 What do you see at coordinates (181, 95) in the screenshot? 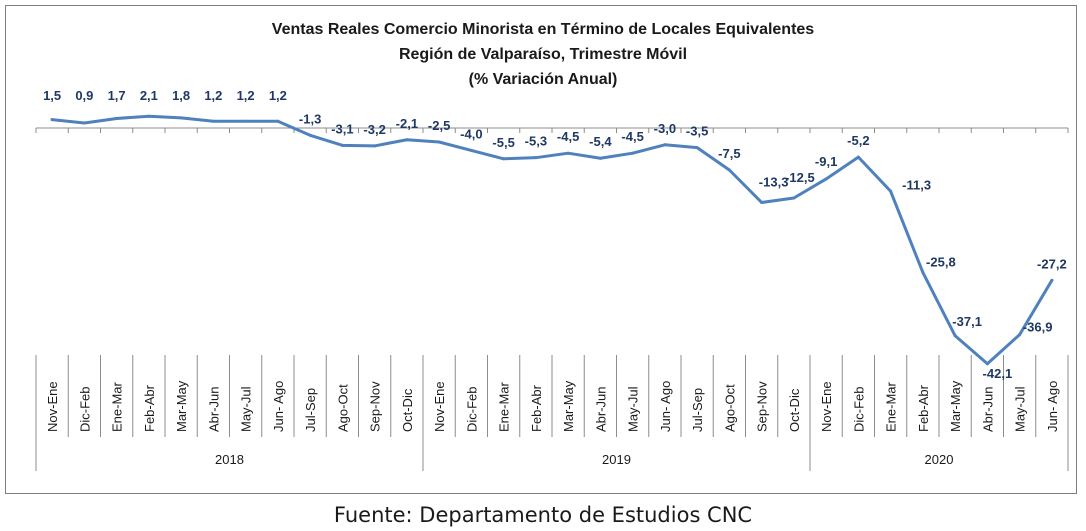
I see `data-label: 1,8` at bounding box center [181, 95].